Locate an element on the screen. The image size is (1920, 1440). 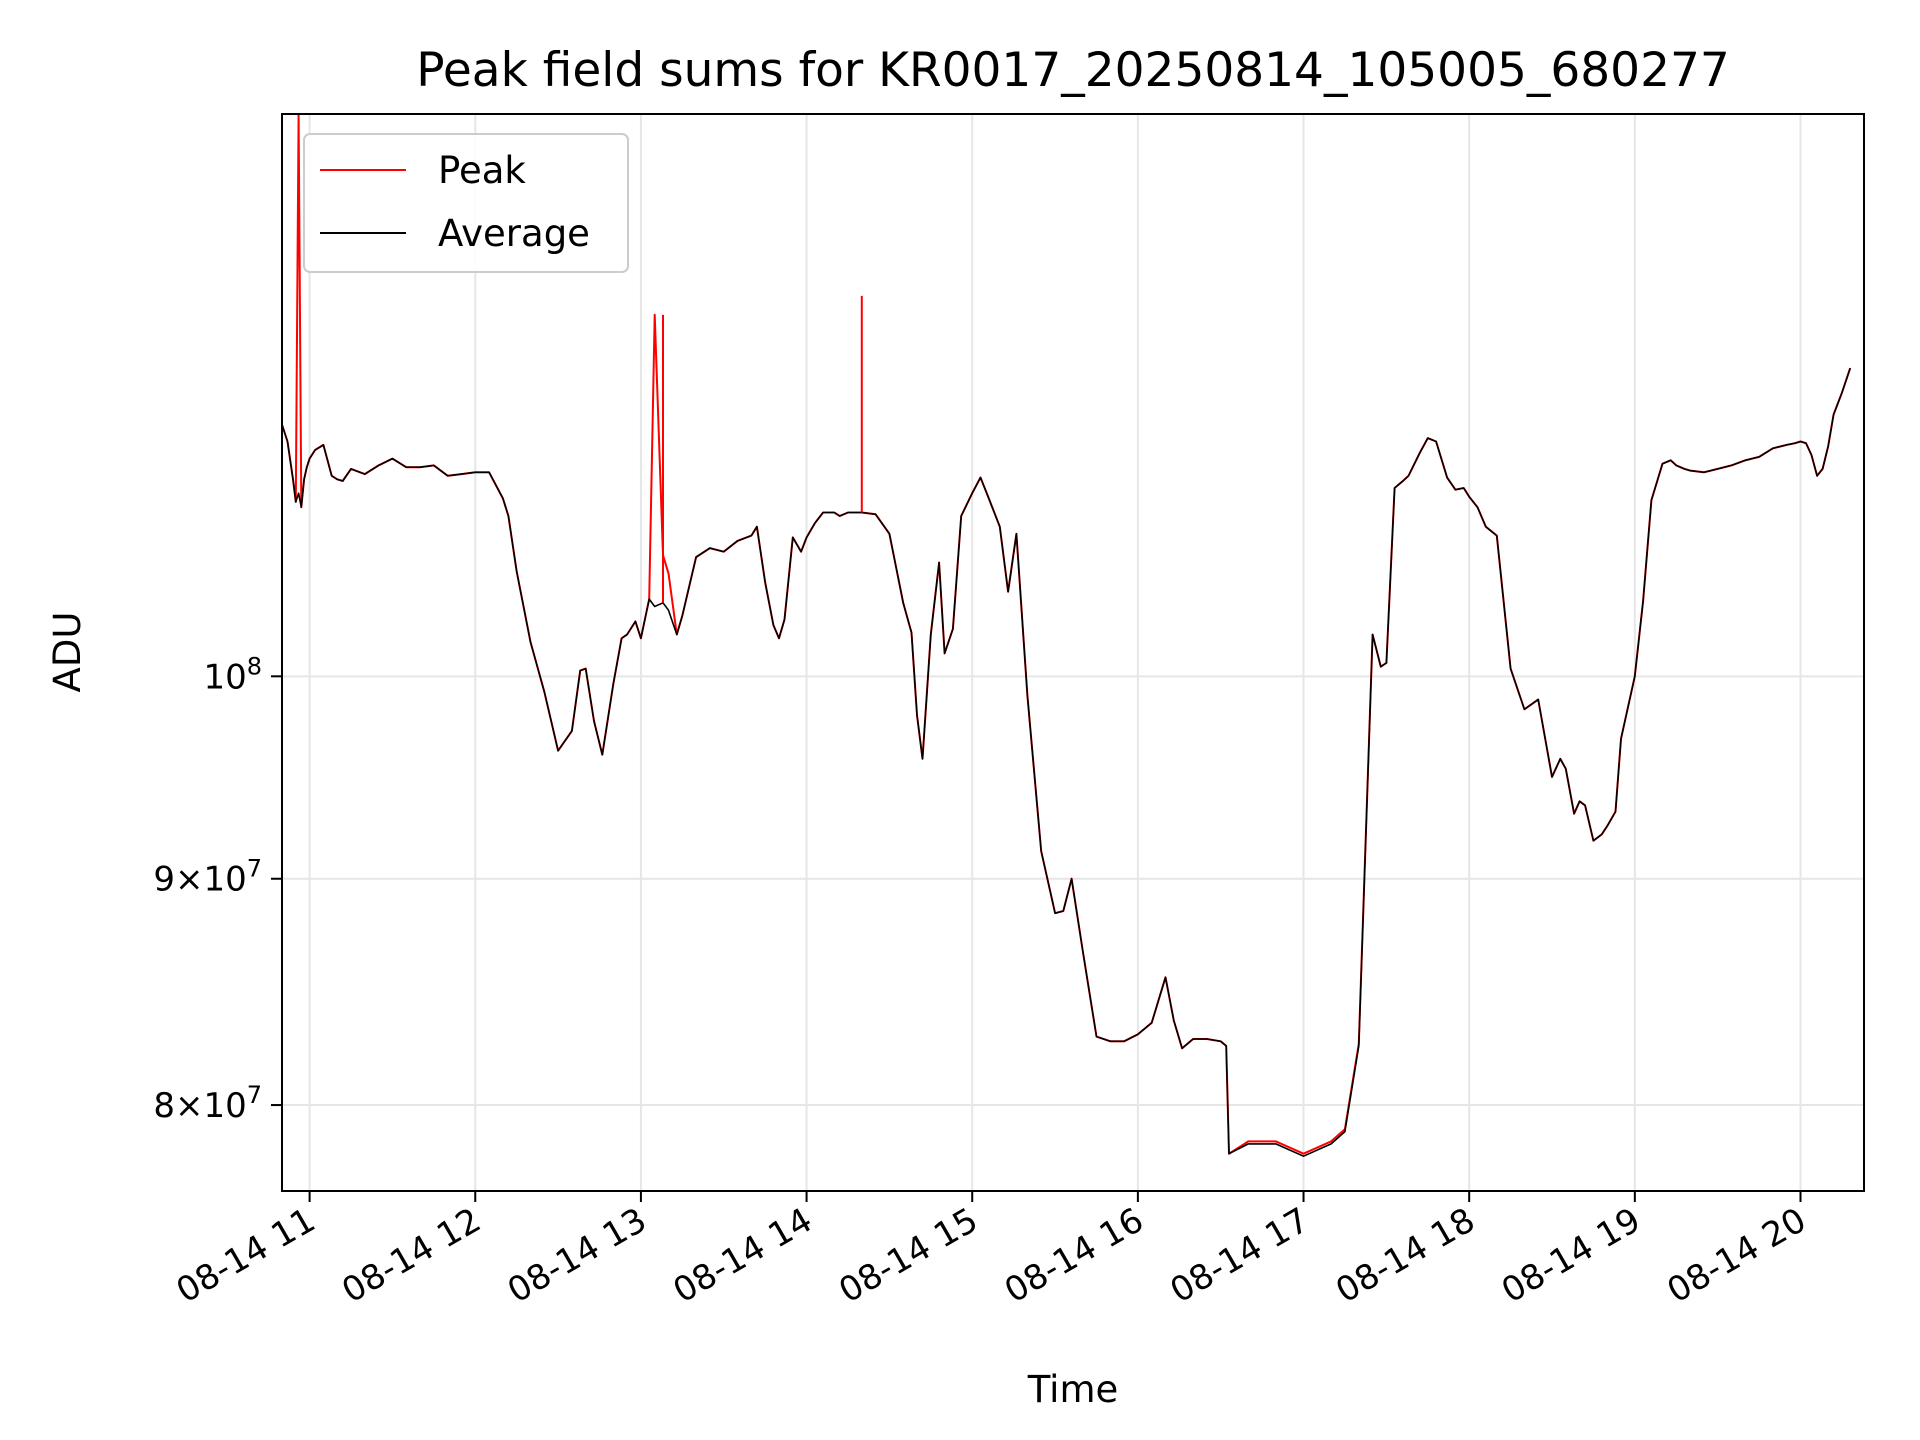
legend: Peak Average is located at coordinates (466, 203).